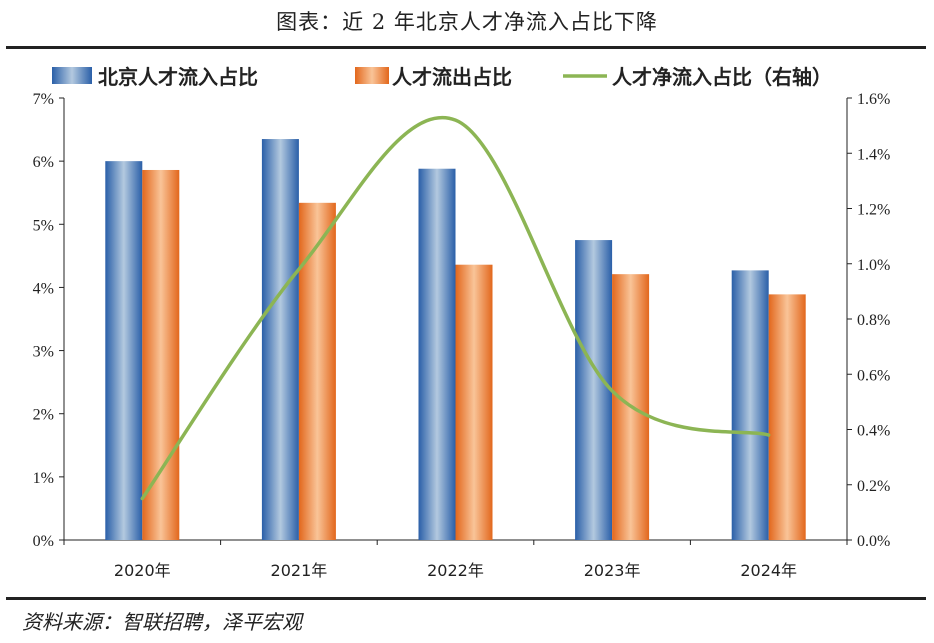 The image size is (934, 643). What do you see at coordinates (612, 570) in the screenshot?
I see `x-tick-label: 2023年` at bounding box center [612, 570].